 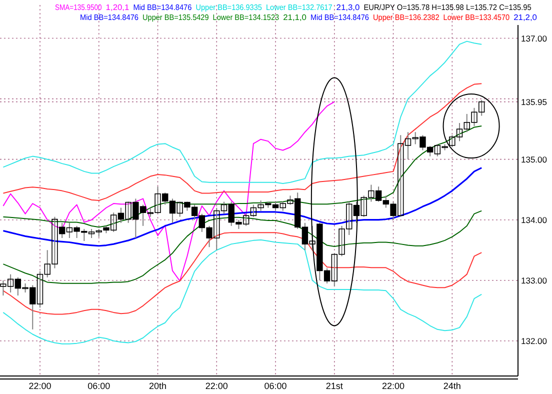 What do you see at coordinates (348, 7) in the screenshot?
I see `annotation: 21,3,0` at bounding box center [348, 7].